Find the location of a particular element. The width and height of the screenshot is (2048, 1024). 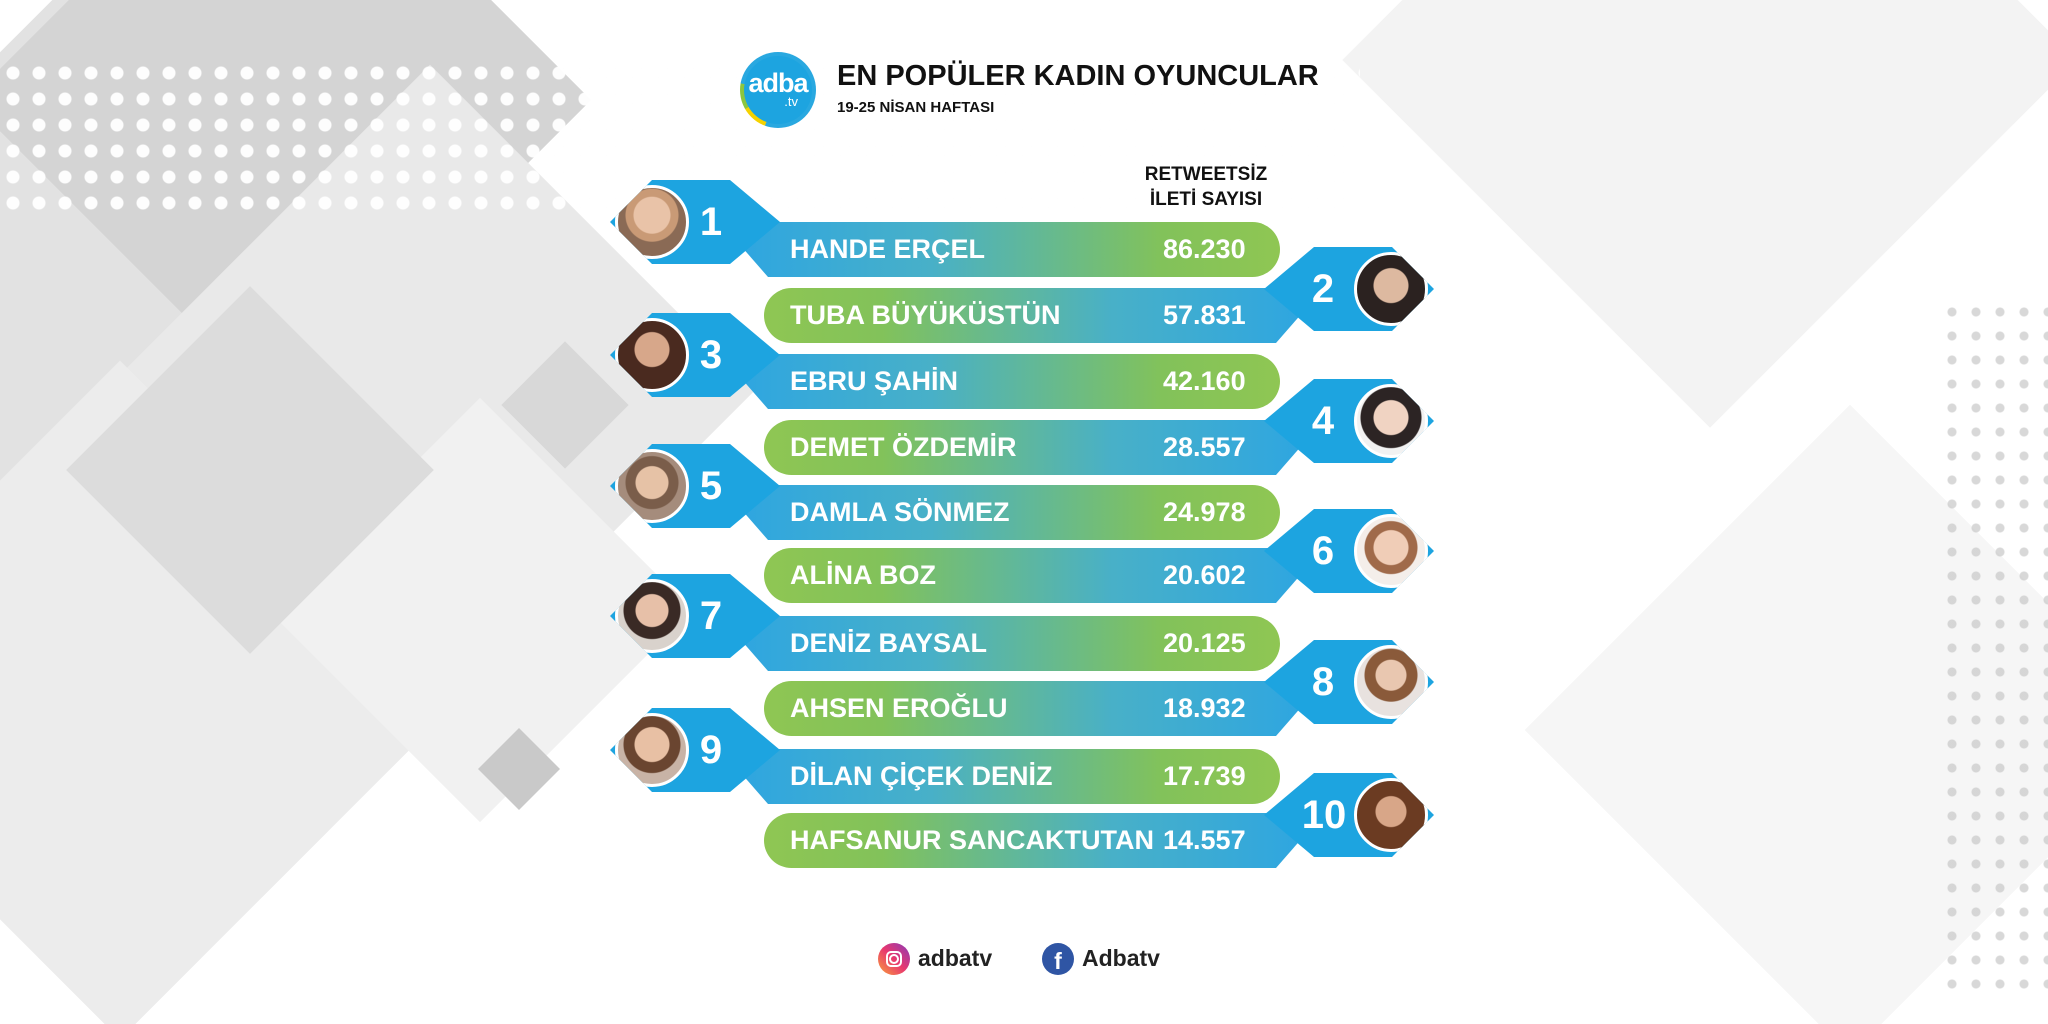

rank-number: 3 is located at coordinates (711, 355).